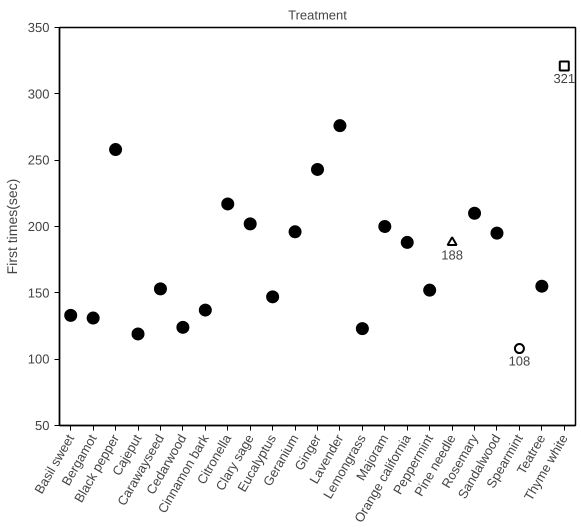  What do you see at coordinates (42, 425) in the screenshot?
I see `y-tick-label: 50` at bounding box center [42, 425].